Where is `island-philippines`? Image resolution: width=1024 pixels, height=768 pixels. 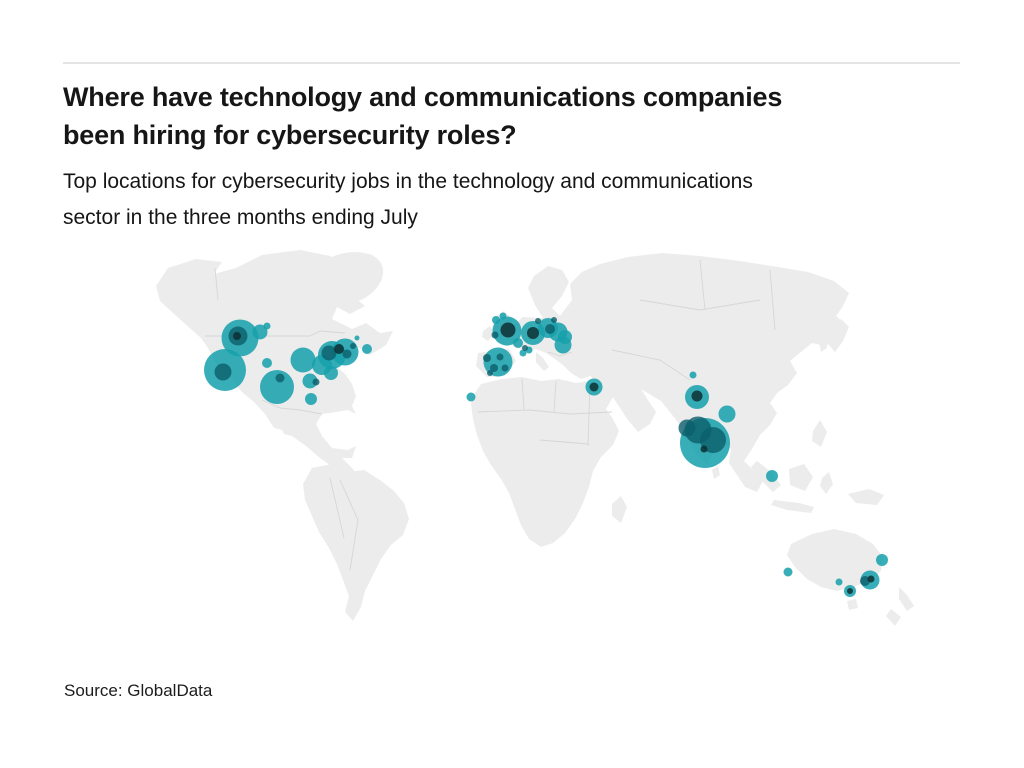
island-philippines is located at coordinates (819, 433).